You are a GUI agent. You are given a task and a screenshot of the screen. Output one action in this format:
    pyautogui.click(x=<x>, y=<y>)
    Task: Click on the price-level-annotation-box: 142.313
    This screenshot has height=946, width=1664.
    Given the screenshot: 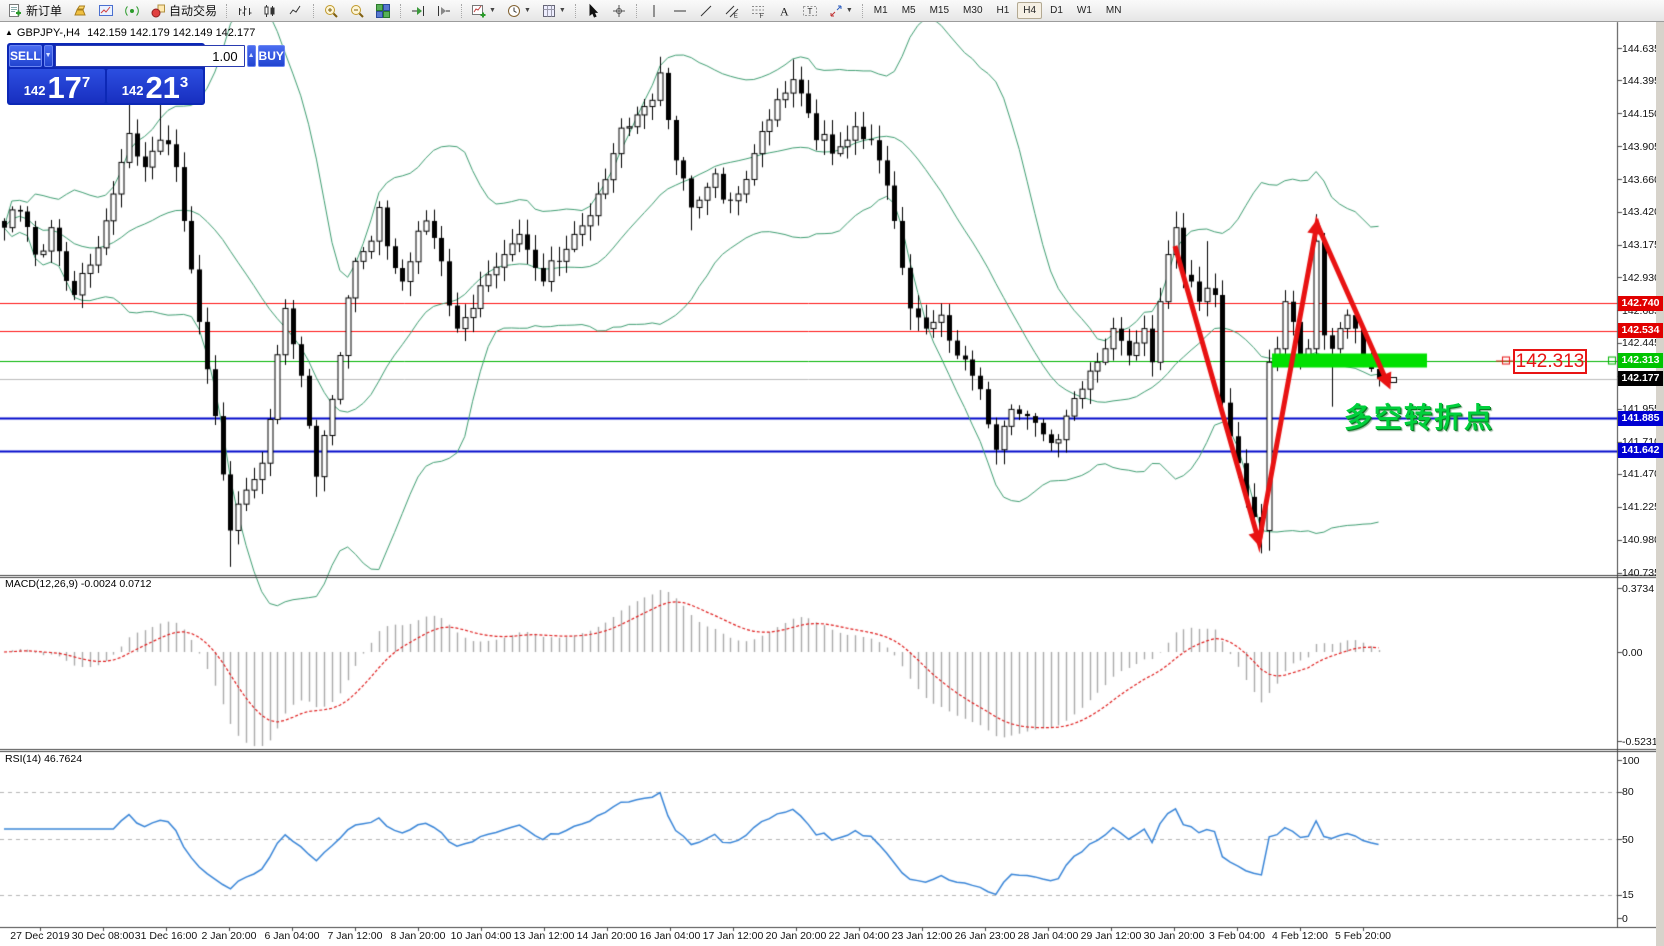 What is the action you would take?
    pyautogui.click(x=1550, y=361)
    